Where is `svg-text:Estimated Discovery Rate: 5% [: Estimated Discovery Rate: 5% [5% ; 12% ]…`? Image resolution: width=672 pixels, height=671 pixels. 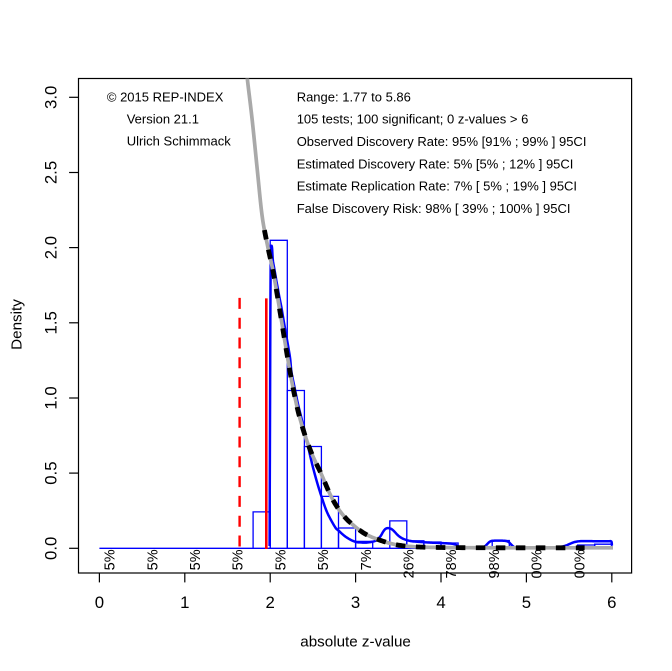 svg-text:Estimated Discovery Rate: 5% [: Estimated Discovery Rate: 5% [5% ; 12% ]… is located at coordinates (435, 163).